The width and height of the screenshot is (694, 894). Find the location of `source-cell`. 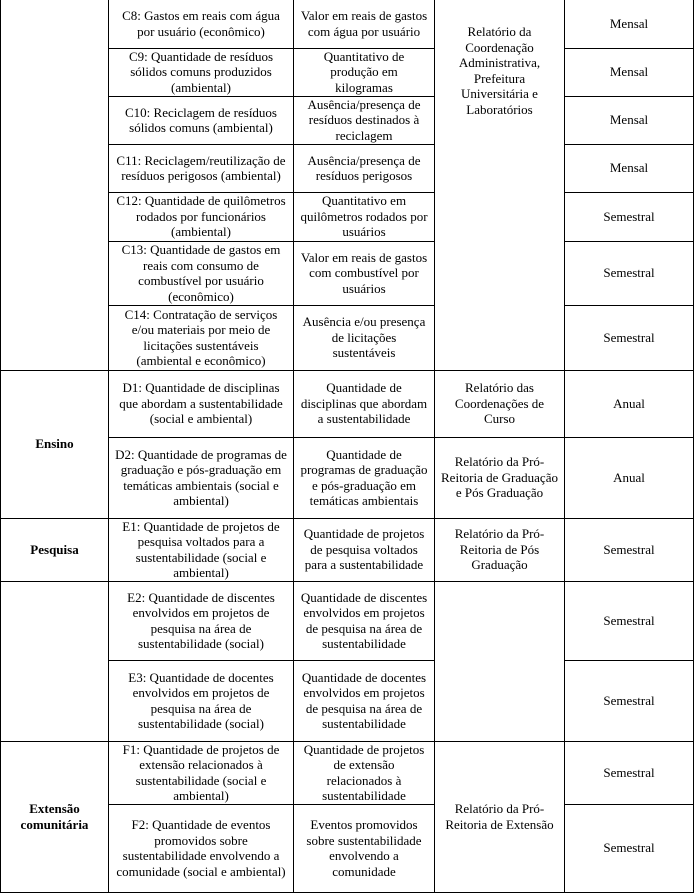

source-cell is located at coordinates (499, 661).